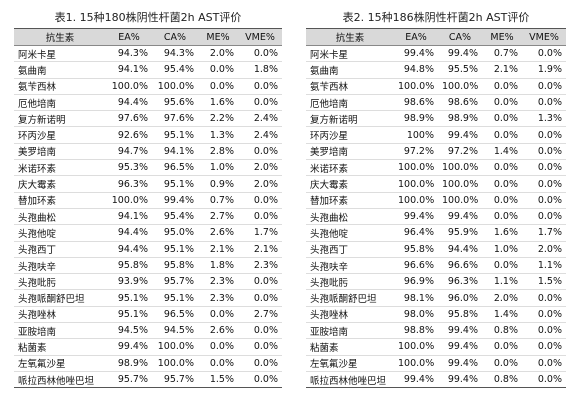  Describe the element at coordinates (436, 103) in the screenshot. I see `table-row: 厄他培南 98.6% 98.6% 0.0% 0.0%` at that location.